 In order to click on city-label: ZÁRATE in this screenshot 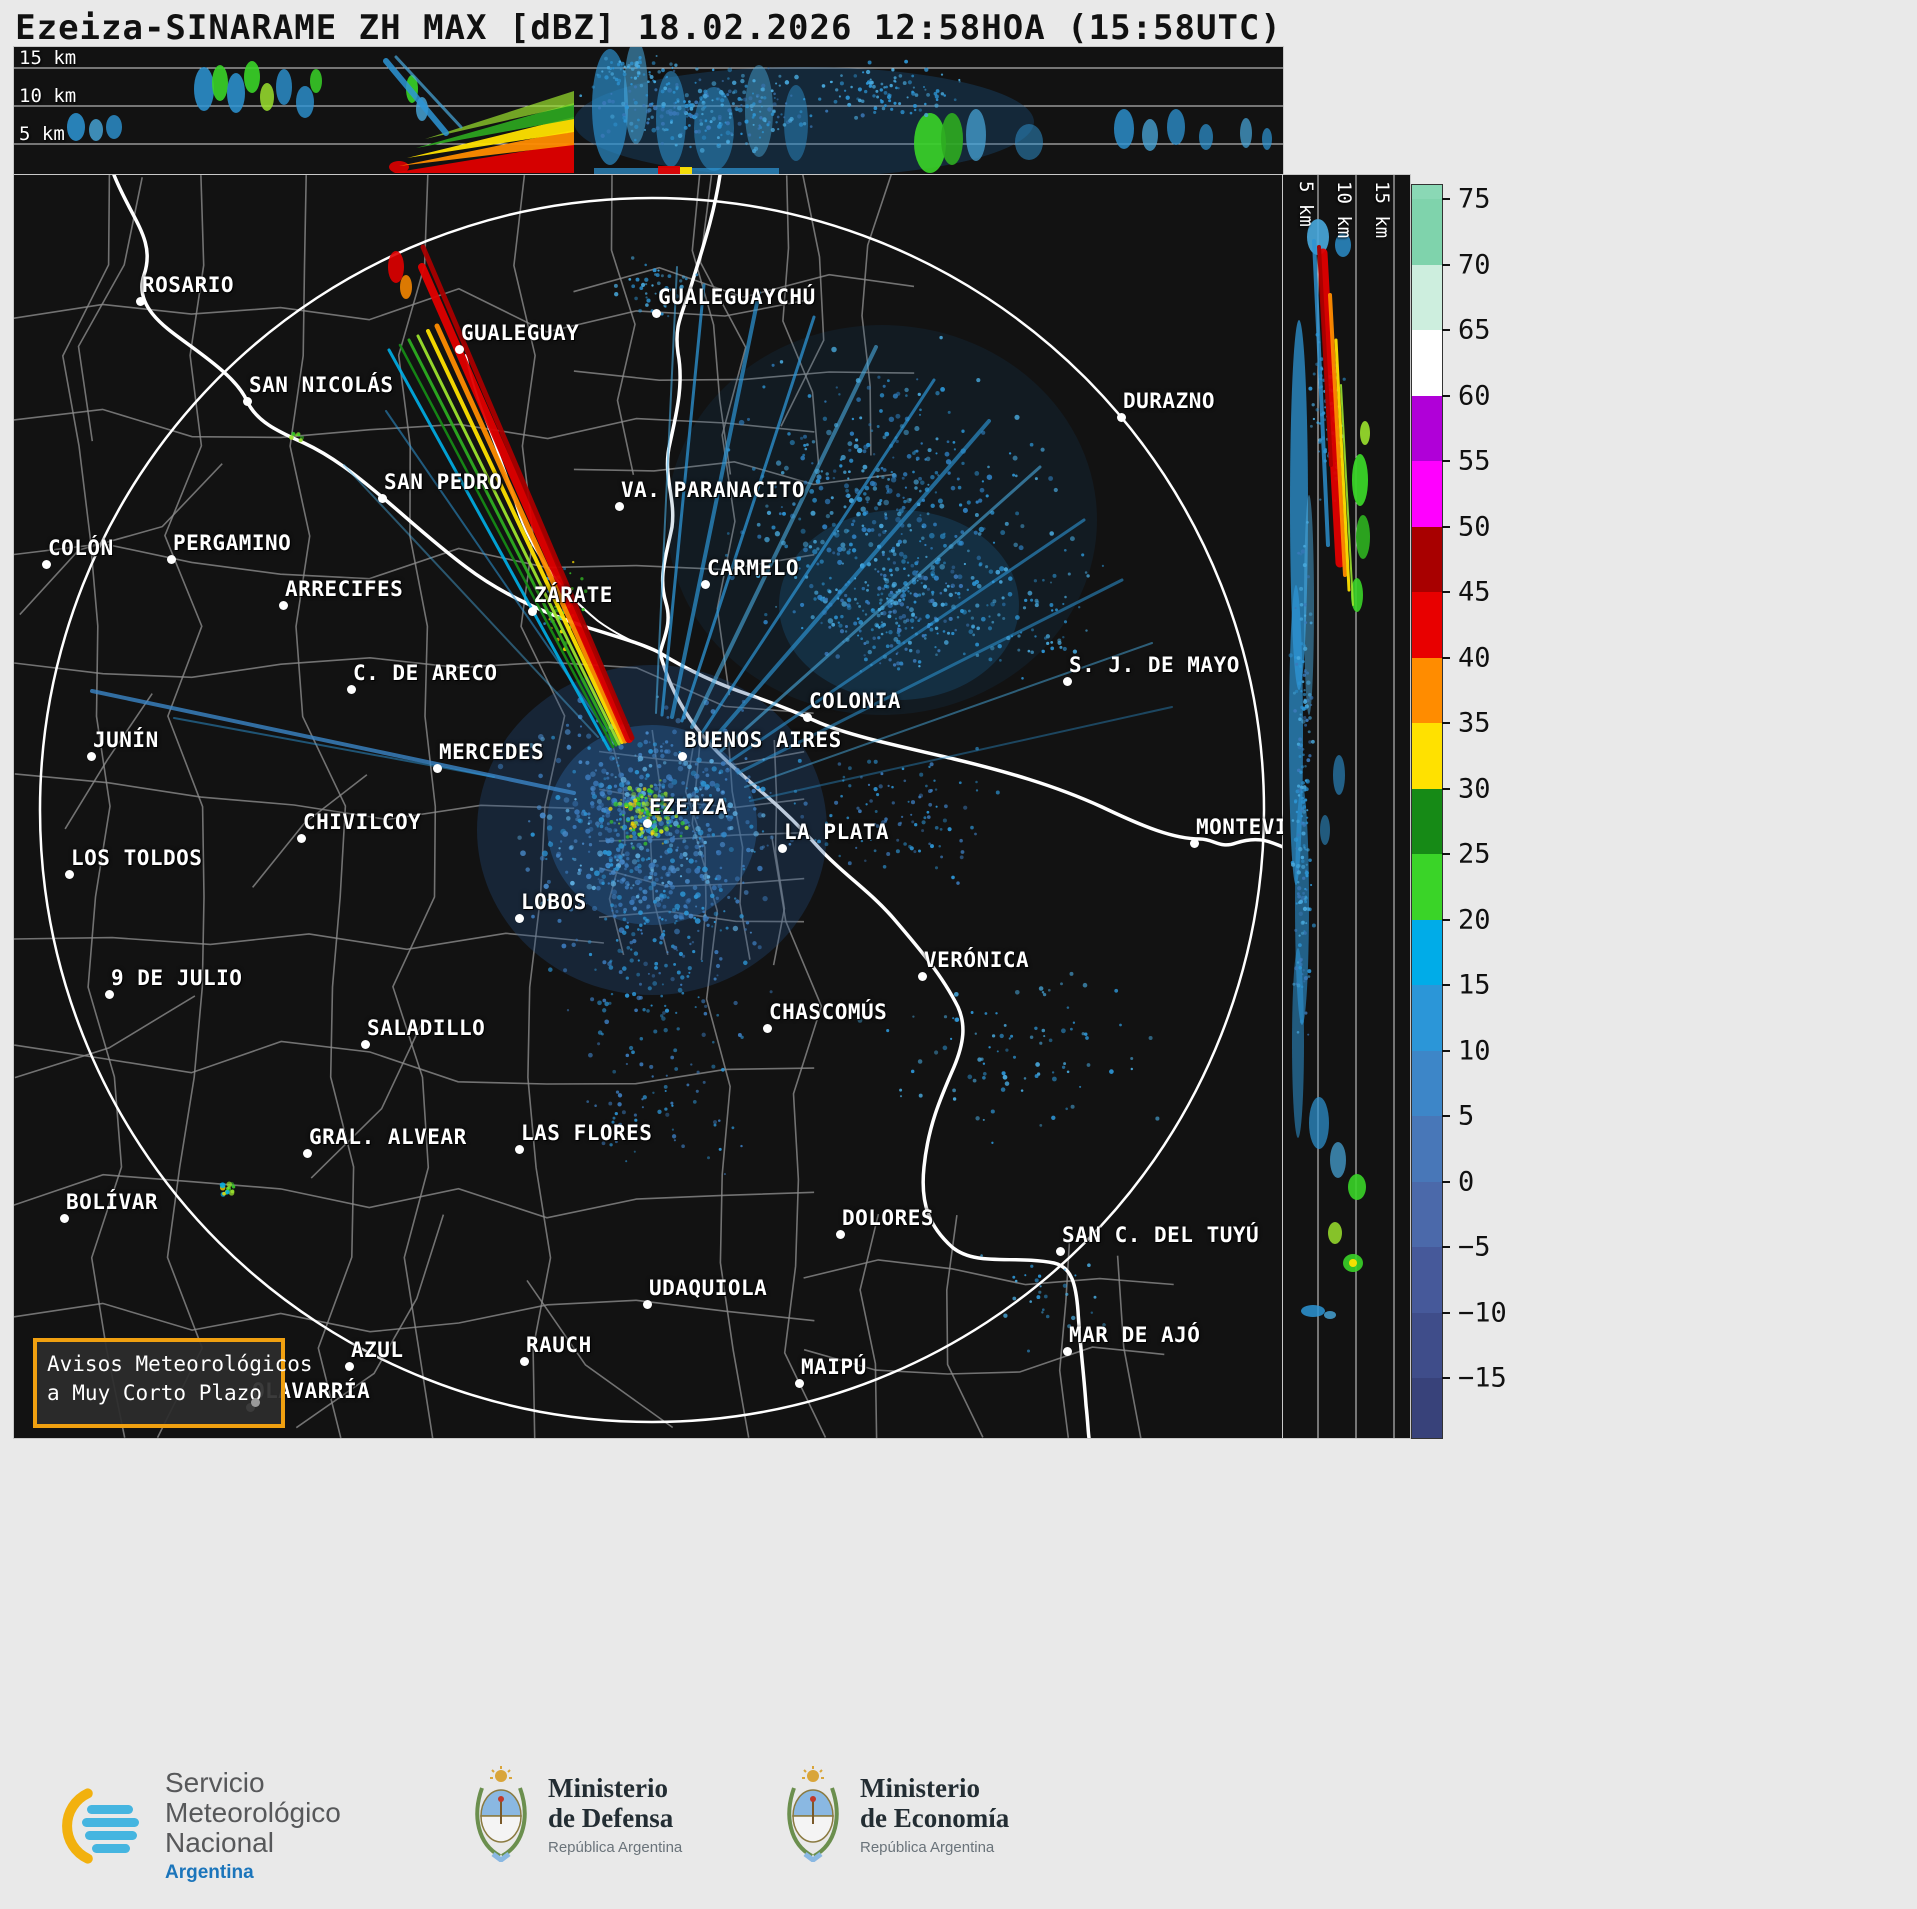, I will do `click(573, 595)`.